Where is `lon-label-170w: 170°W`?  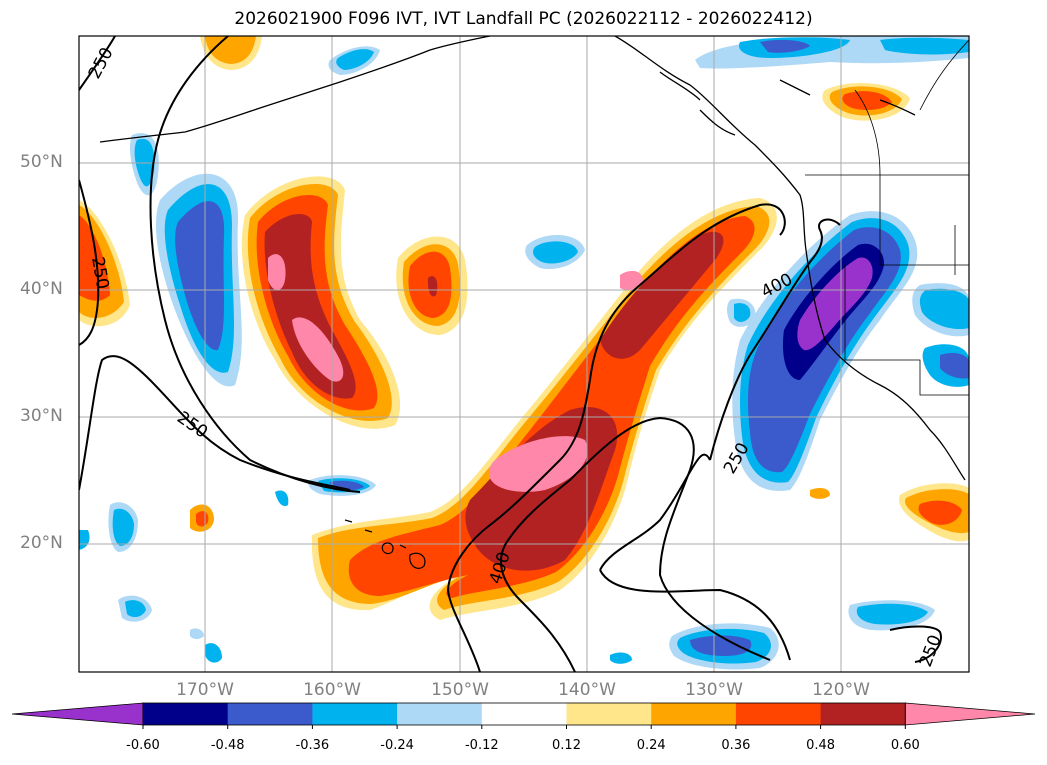
lon-label-170w: 170°W is located at coordinates (205, 690).